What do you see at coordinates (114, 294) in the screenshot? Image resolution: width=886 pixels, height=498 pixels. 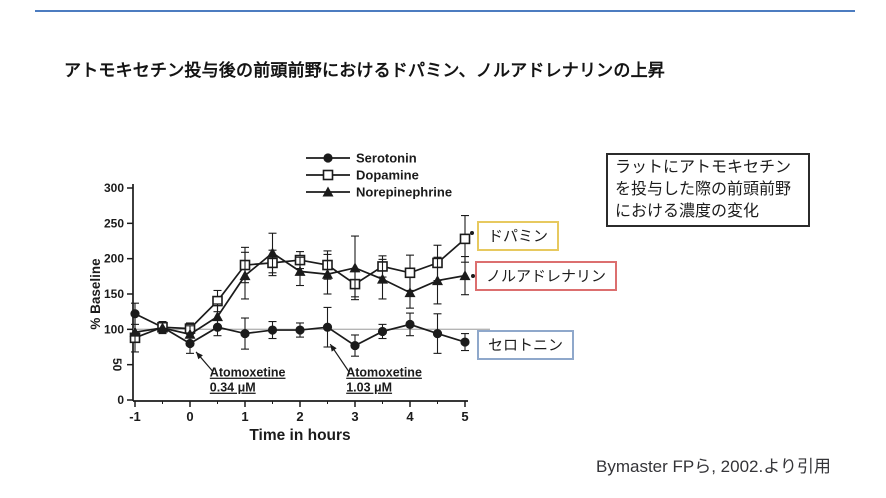 I see `svg-text: 150` at bounding box center [114, 294].